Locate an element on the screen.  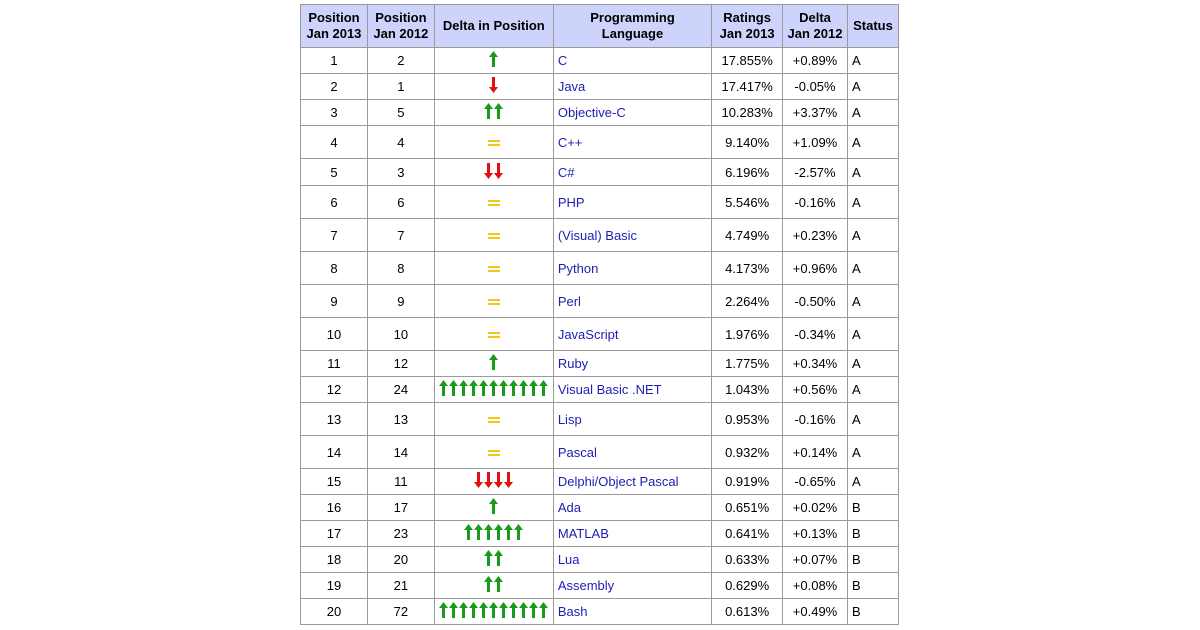
language-link: Lisp is located at coordinates (569, 419).